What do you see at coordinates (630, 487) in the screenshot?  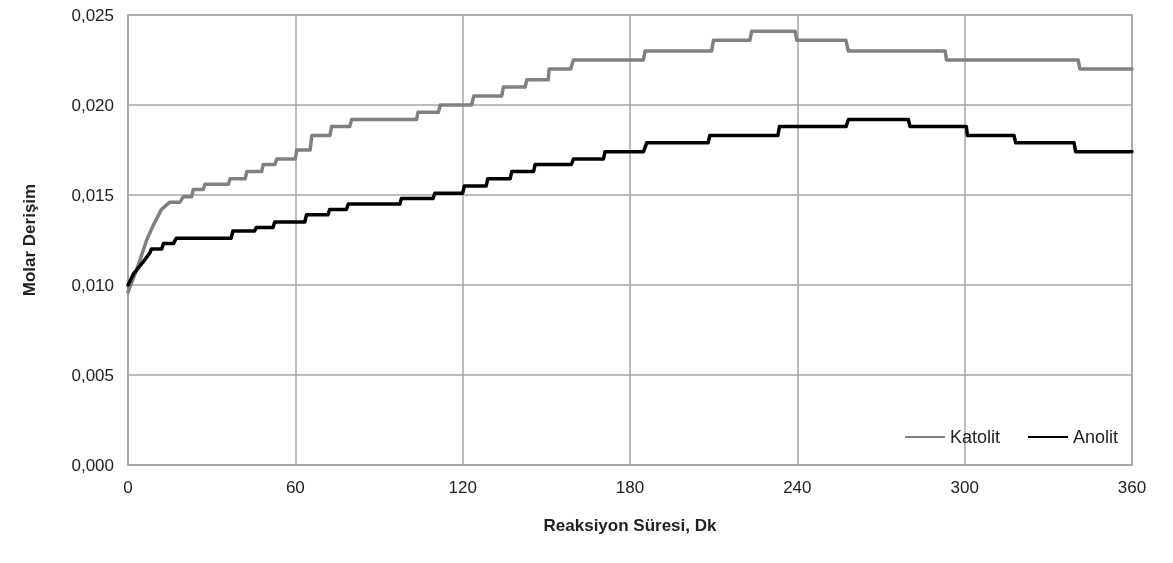 I see `x-tick-label: 180` at bounding box center [630, 487].